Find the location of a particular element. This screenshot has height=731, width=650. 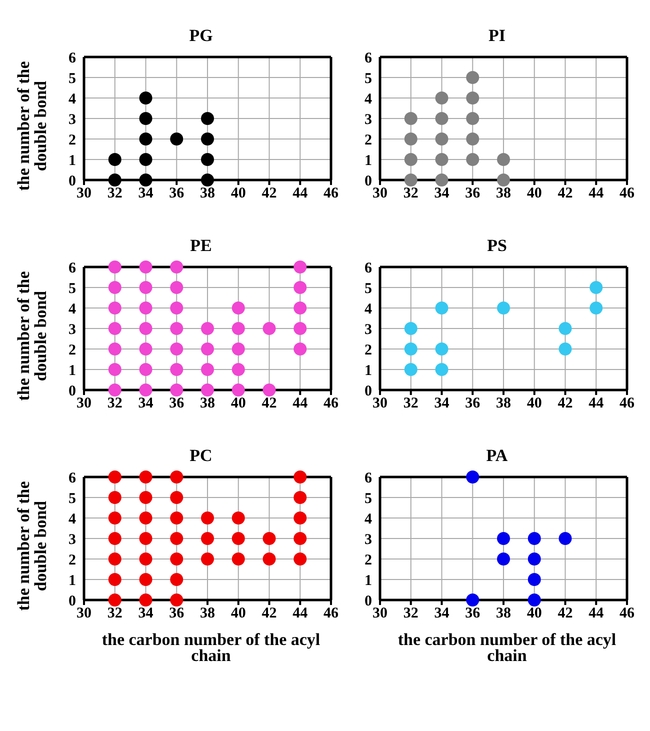

x-tick-label: 40 is located at coordinates (534, 614).